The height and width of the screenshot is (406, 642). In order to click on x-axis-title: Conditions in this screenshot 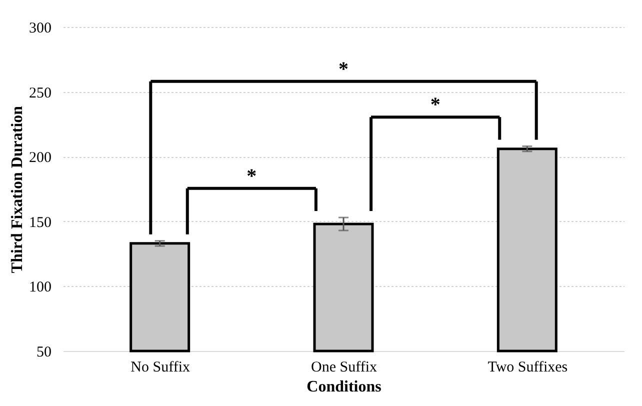, I will do `click(344, 387)`.